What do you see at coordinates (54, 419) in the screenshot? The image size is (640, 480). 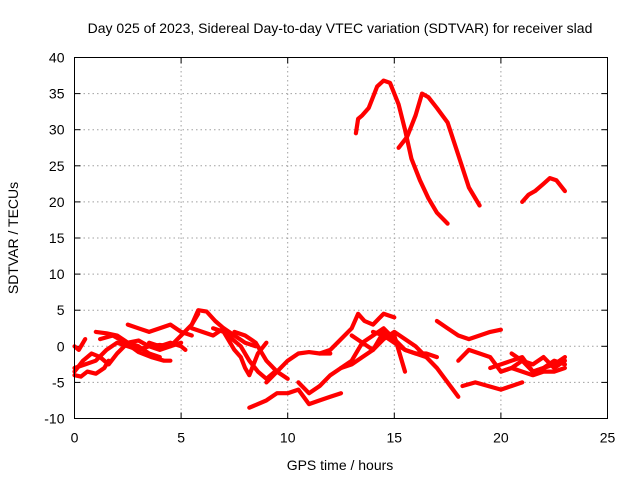 I see `y-tick-label: -10` at bounding box center [54, 419].